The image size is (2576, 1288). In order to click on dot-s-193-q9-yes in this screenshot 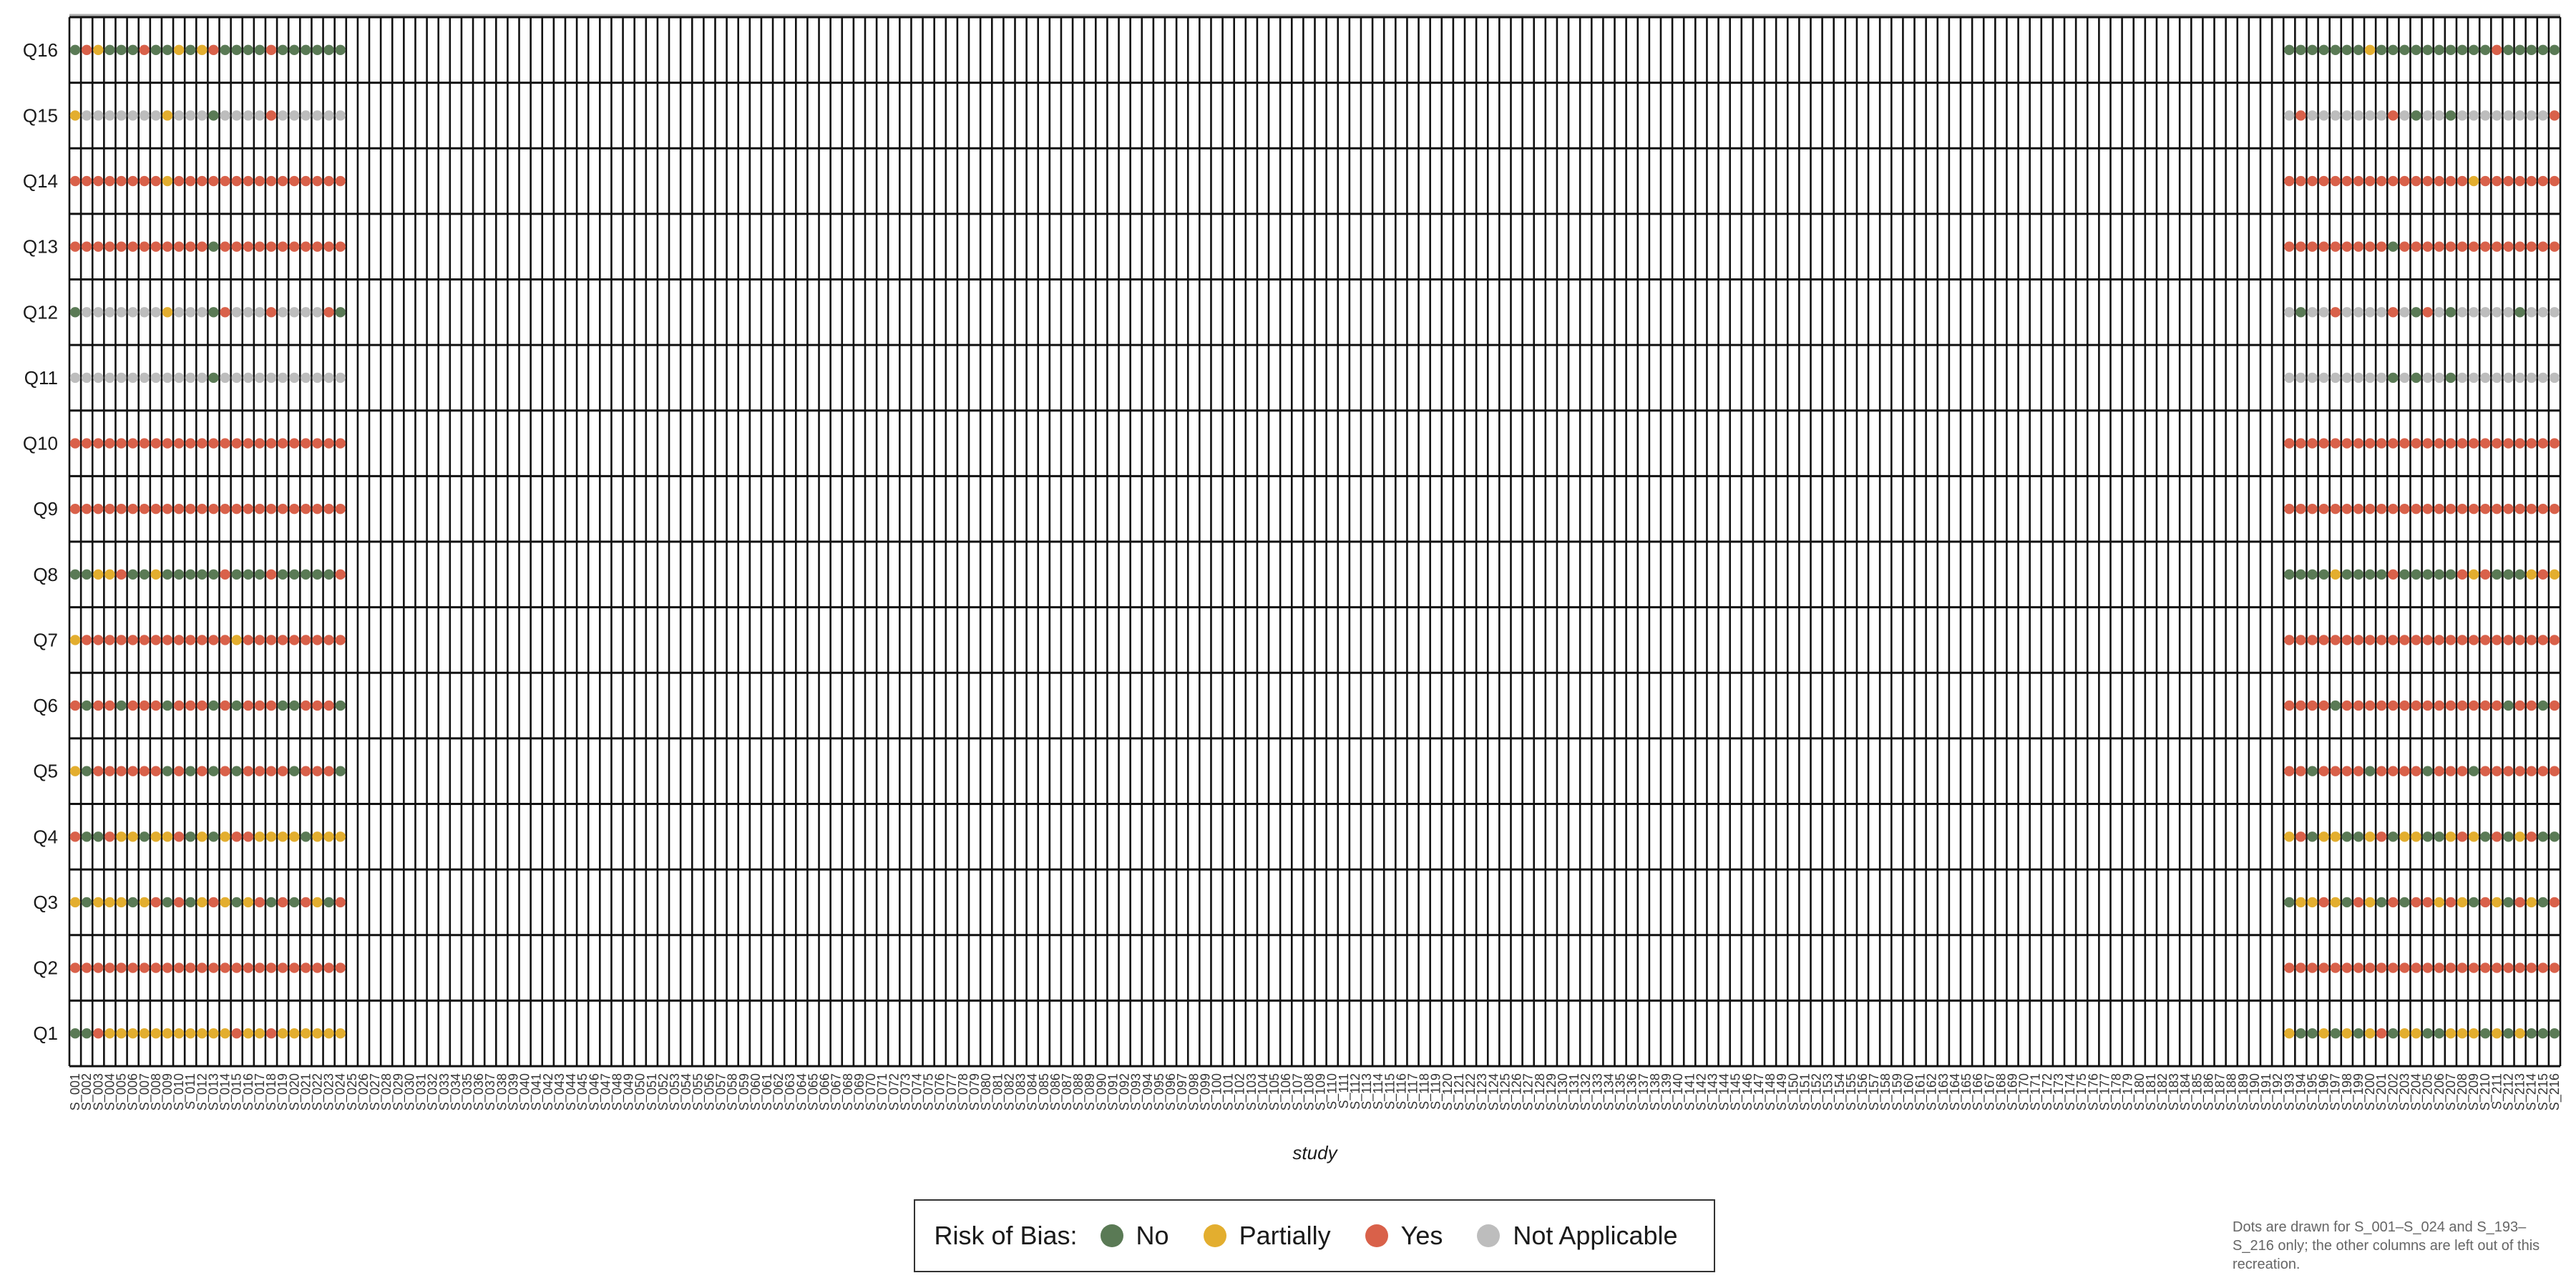, I will do `click(2289, 508)`.